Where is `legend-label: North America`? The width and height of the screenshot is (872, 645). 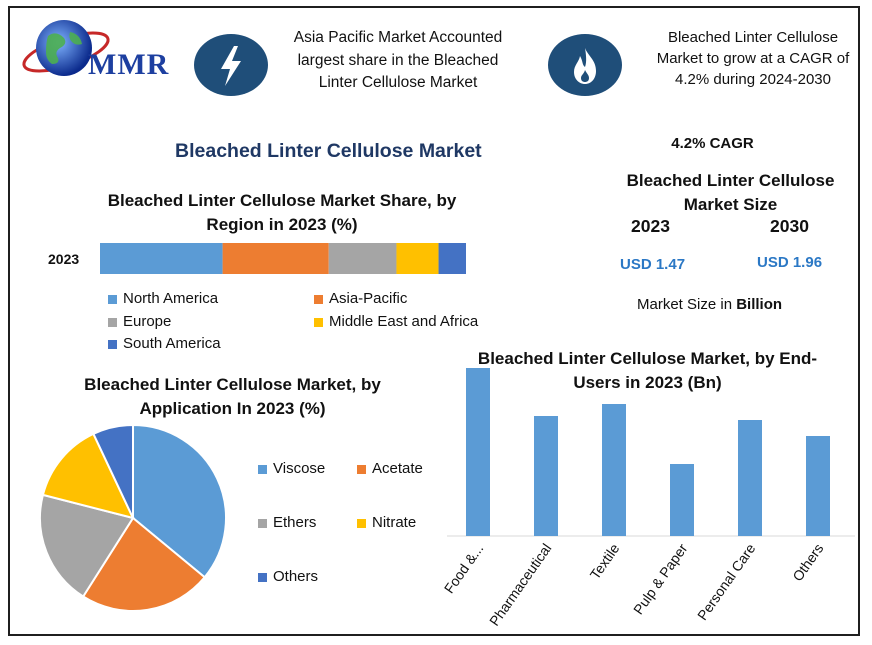 legend-label: North America is located at coordinates (171, 298).